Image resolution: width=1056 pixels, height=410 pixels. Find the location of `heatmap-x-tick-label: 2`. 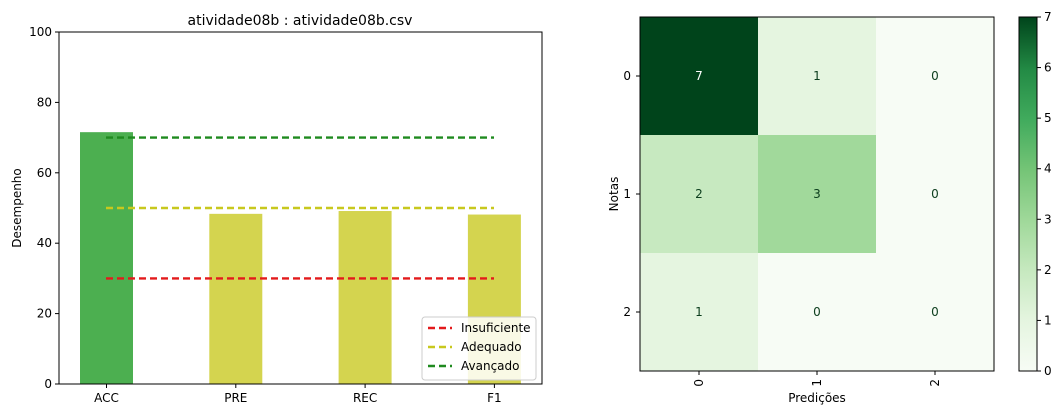

heatmap-x-tick-label: 2 is located at coordinates (935, 383).